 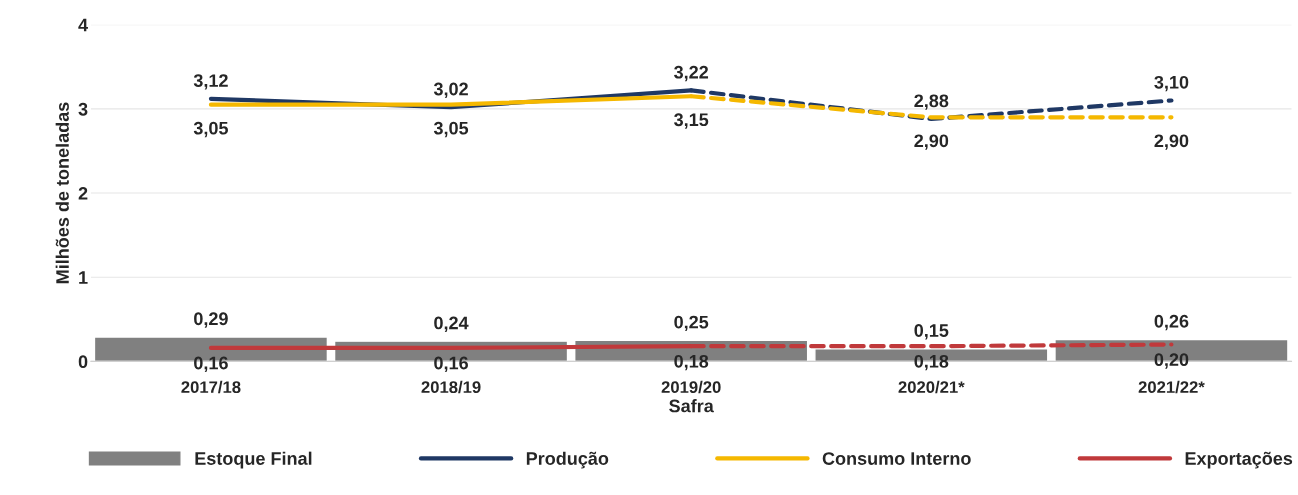 I want to click on data-label: 0,25, so click(x=691, y=323).